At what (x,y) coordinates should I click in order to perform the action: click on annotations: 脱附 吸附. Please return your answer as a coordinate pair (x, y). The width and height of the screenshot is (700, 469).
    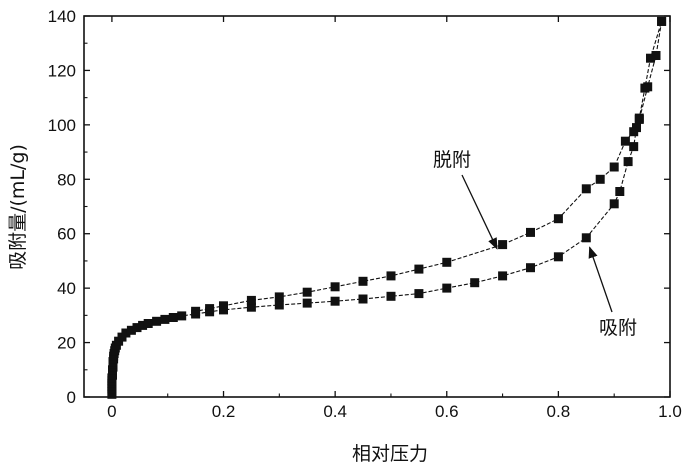
    Looking at the image, I should click on (535, 244).